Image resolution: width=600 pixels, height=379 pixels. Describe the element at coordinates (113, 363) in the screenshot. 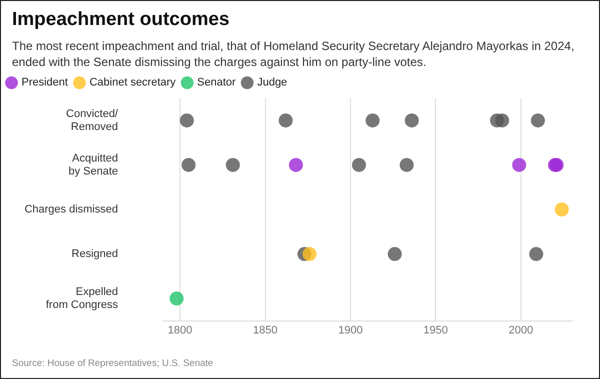

I see `source-note: Source: House of Representatives; U.S. Senate` at that location.